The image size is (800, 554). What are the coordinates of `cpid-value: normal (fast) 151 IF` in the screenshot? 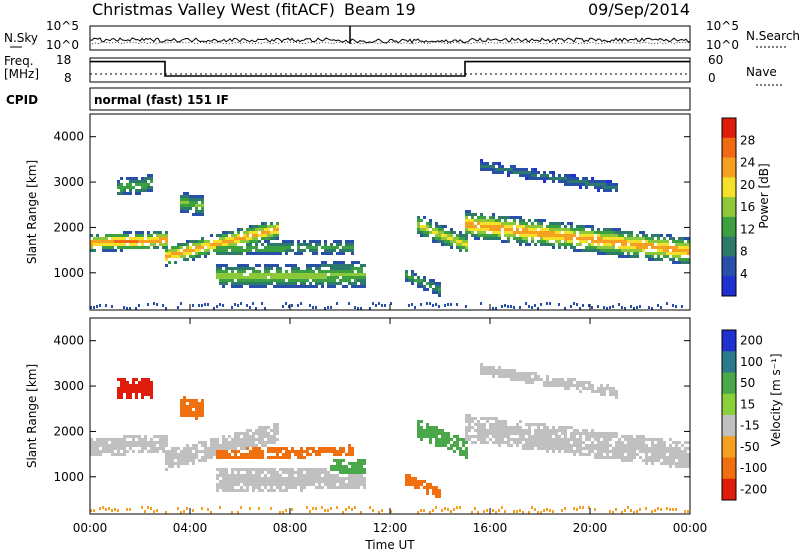 It's located at (161, 100).